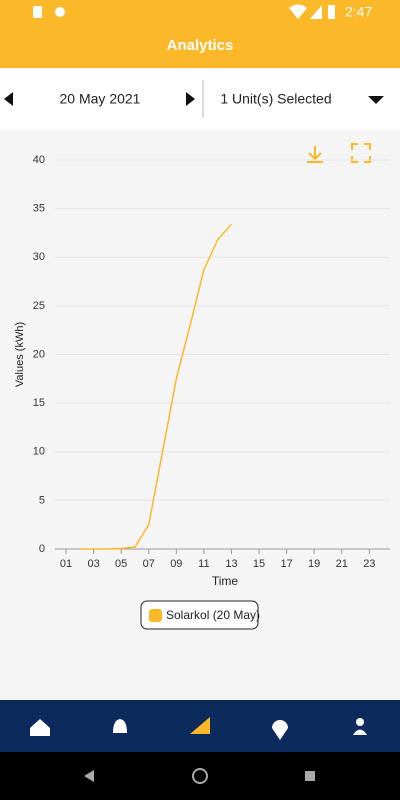 The height and width of the screenshot is (805, 400). I want to click on profile-tab, so click(360, 722).